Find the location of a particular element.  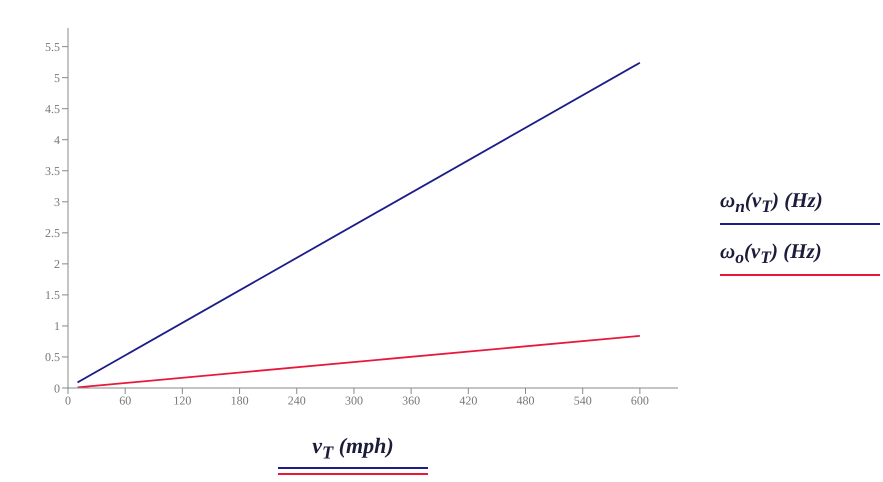

y-tick-label: 5 is located at coordinates (57, 77).